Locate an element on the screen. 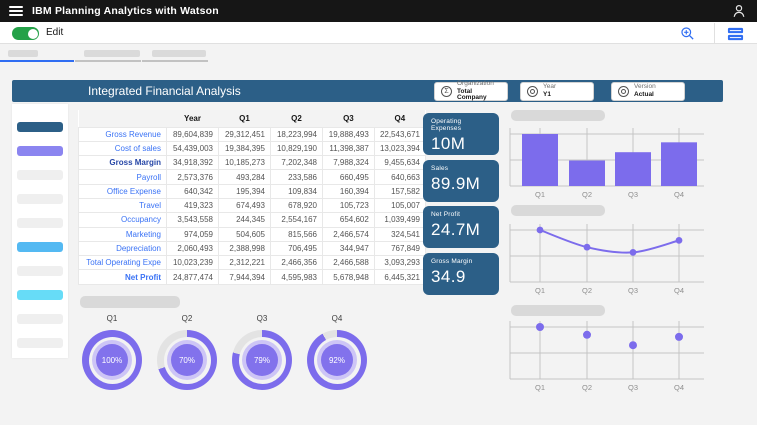 The width and height of the screenshot is (757, 425). table-cell: 324,541 is located at coordinates (399, 234).